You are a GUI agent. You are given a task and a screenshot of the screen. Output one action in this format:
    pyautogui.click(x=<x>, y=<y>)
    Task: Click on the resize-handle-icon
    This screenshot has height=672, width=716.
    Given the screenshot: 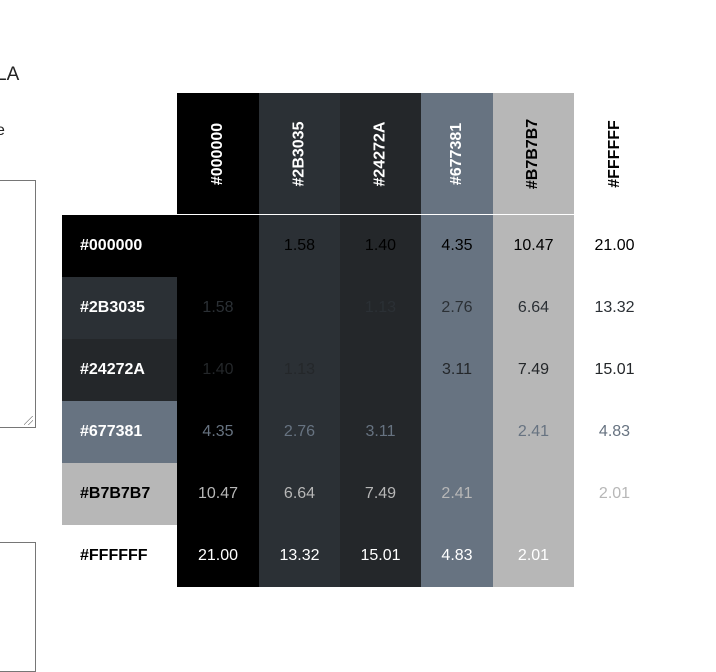 What is the action you would take?
    pyautogui.click(x=28, y=420)
    